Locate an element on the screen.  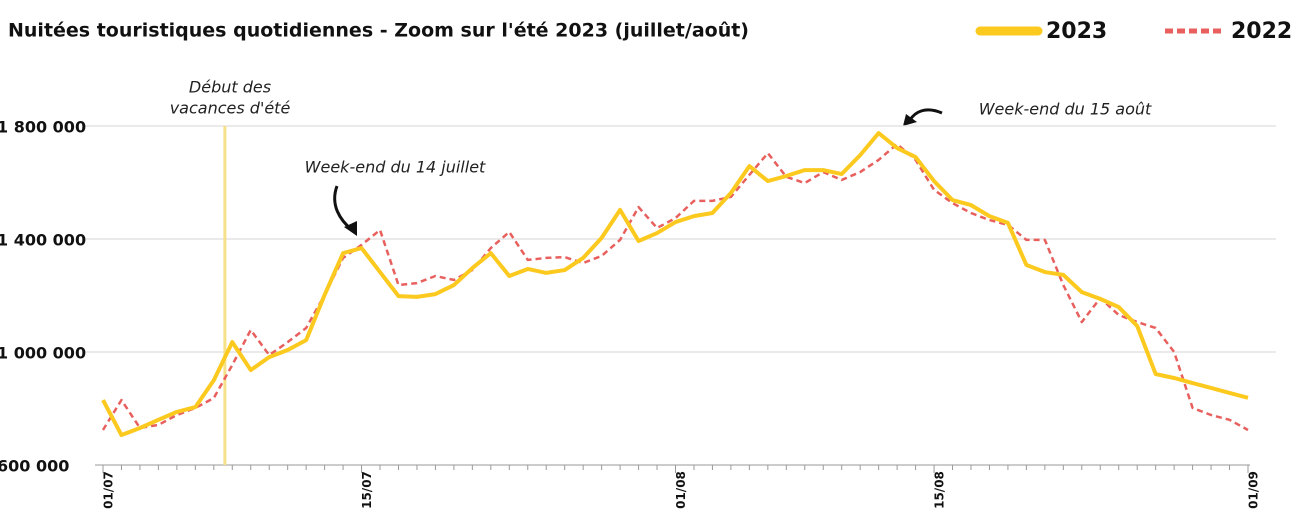
x-tick-label: 15/07 is located at coordinates (367, 490).